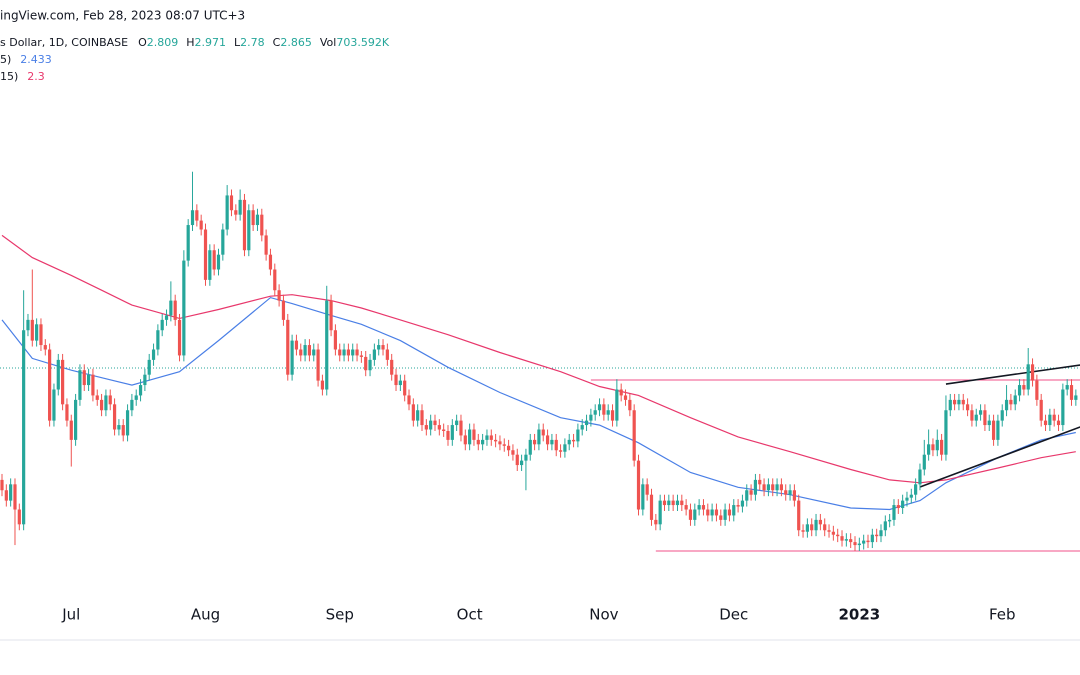  Describe the element at coordinates (470, 615) in the screenshot. I see `x-tick-label: Oct` at that location.